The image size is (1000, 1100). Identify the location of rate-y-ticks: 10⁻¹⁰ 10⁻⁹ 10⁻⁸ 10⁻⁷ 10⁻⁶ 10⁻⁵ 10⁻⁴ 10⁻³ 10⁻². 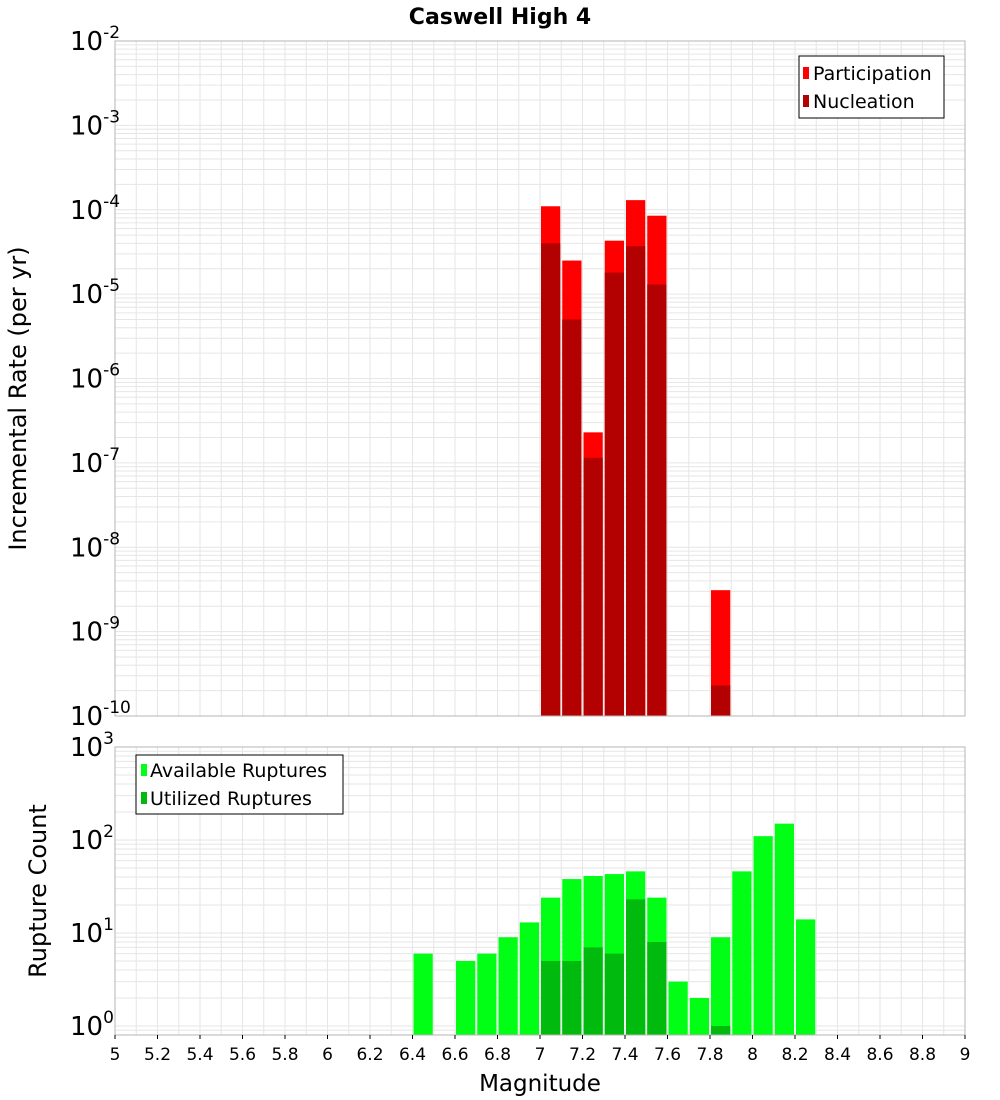
(100, 377).